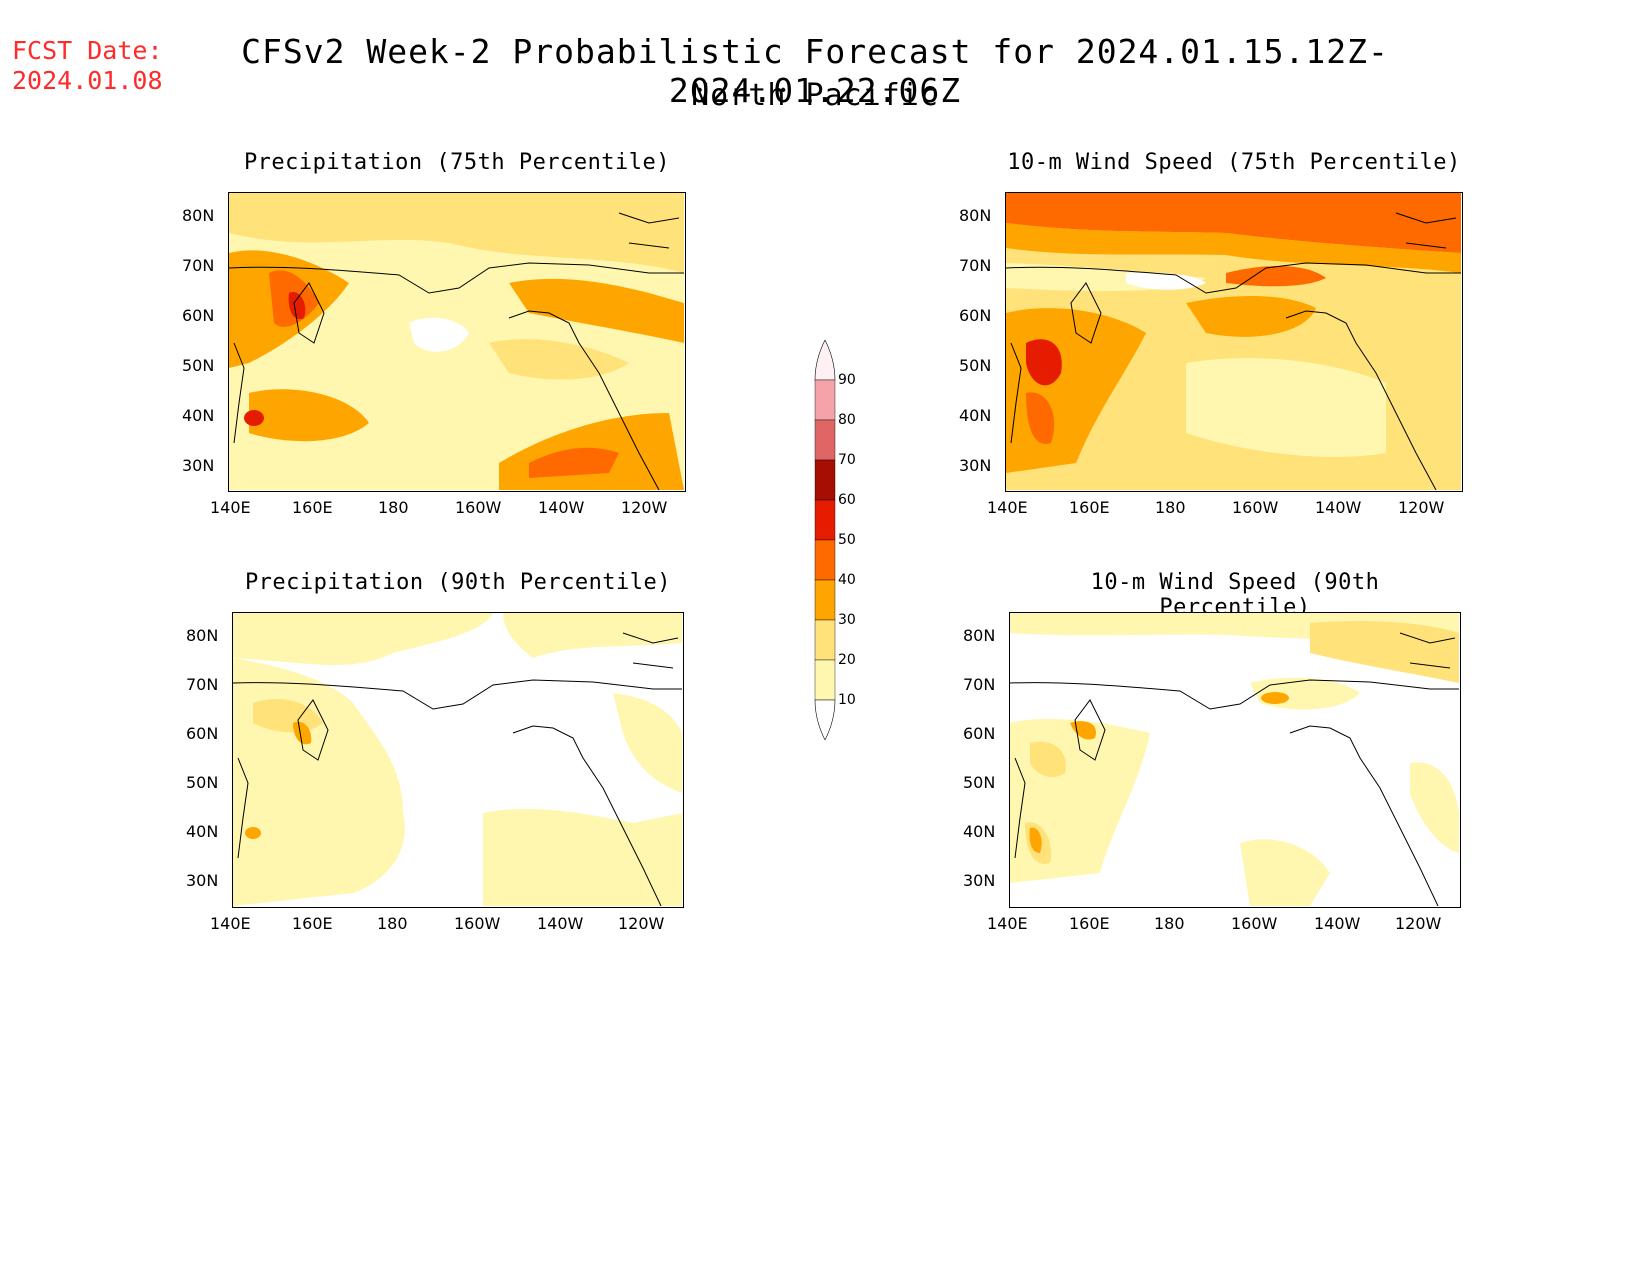 The height and width of the screenshot is (1275, 1650). I want to click on legend-label: 40, so click(847, 580).